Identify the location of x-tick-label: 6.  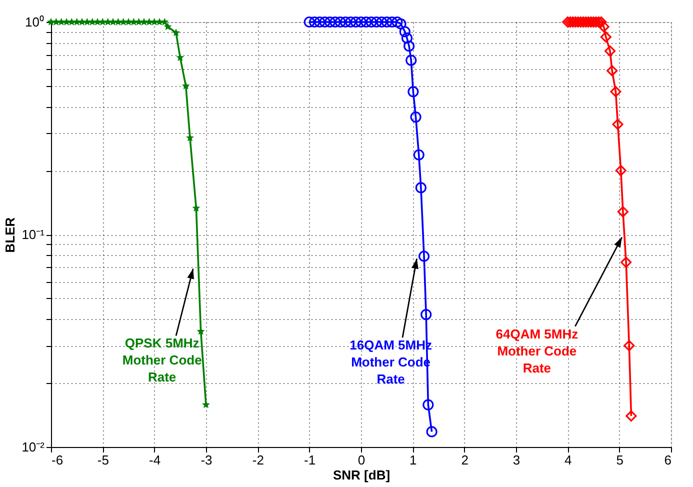
(668, 460).